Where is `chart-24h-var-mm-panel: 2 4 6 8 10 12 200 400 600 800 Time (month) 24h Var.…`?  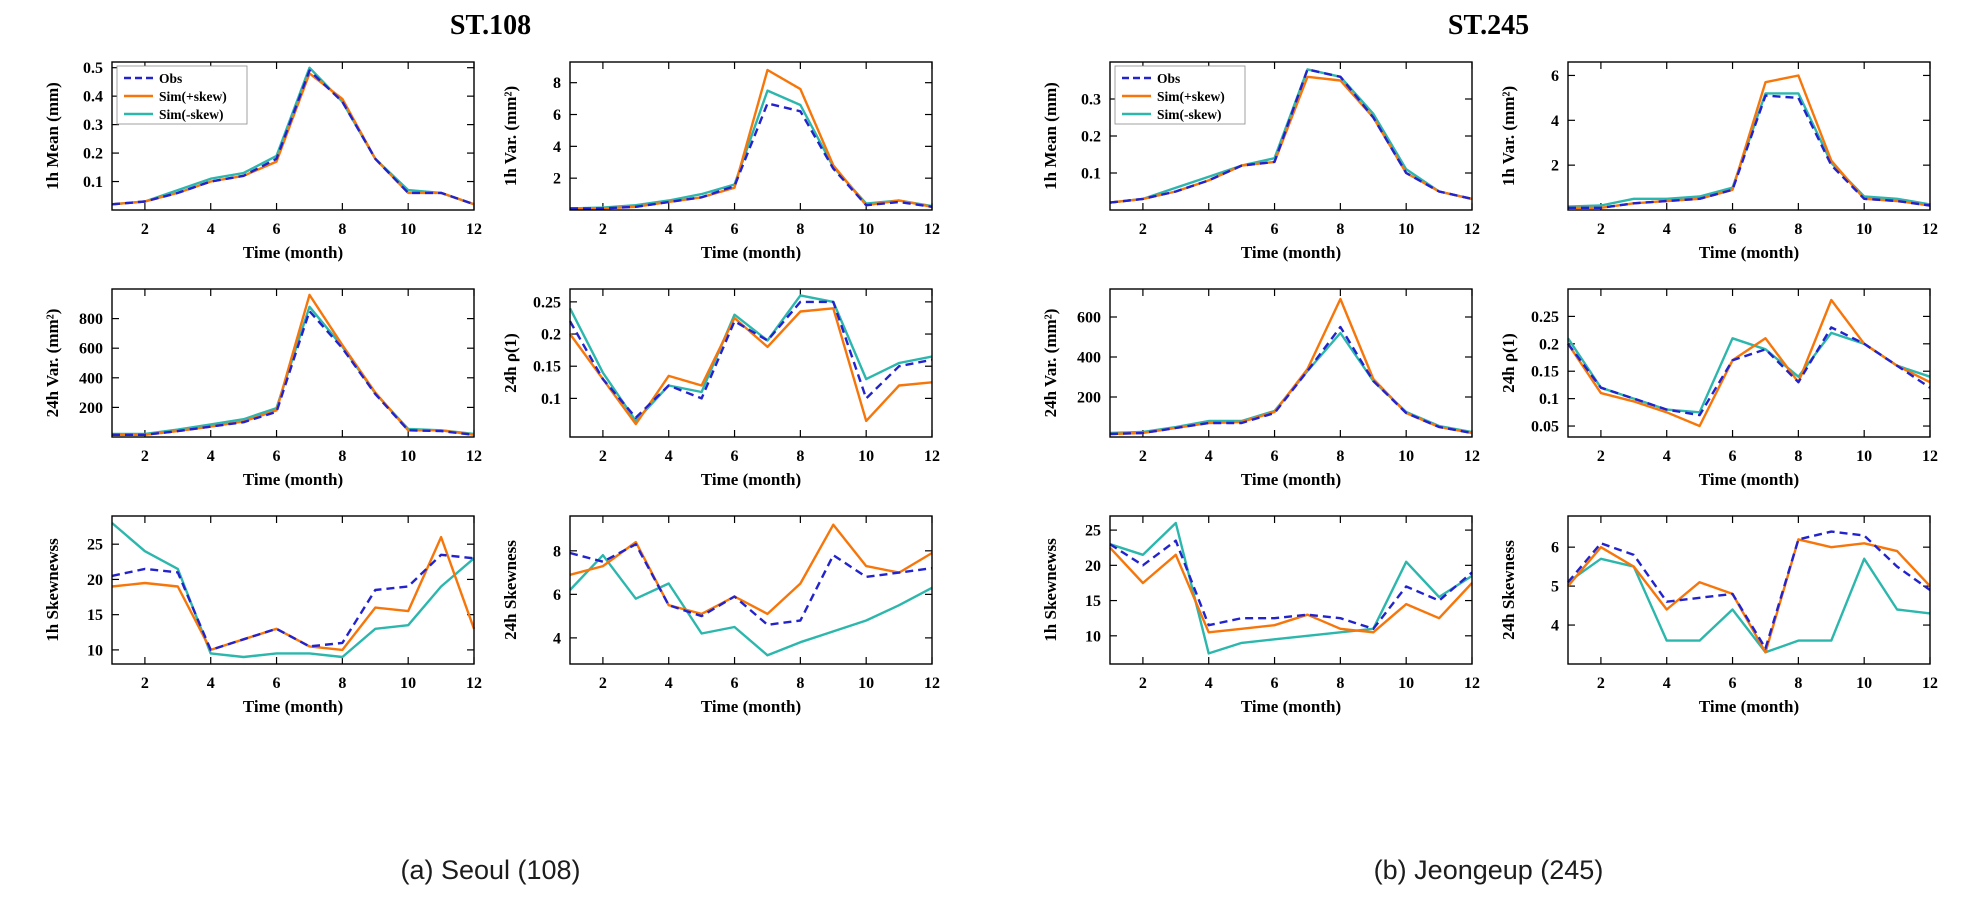 chart-24h-var-mm-panel: 2 4 6 8 10 12 200 400 600 800 Time (month) 24h Var.… is located at coordinates (262, 388).